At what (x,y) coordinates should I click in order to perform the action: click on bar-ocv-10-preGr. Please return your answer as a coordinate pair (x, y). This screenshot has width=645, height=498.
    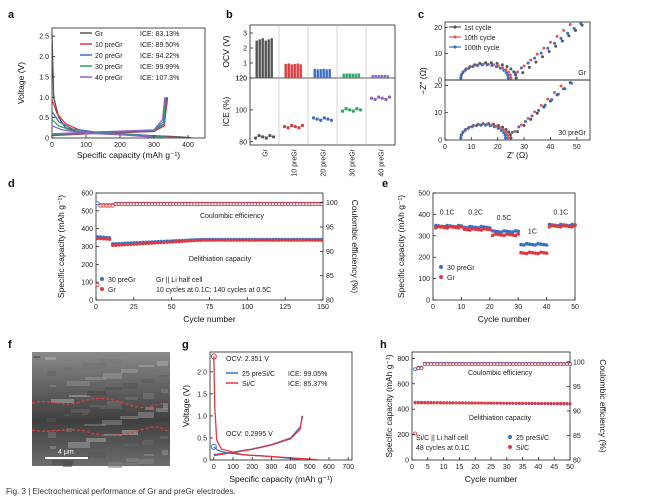
    Looking at the image, I should click on (285, 70).